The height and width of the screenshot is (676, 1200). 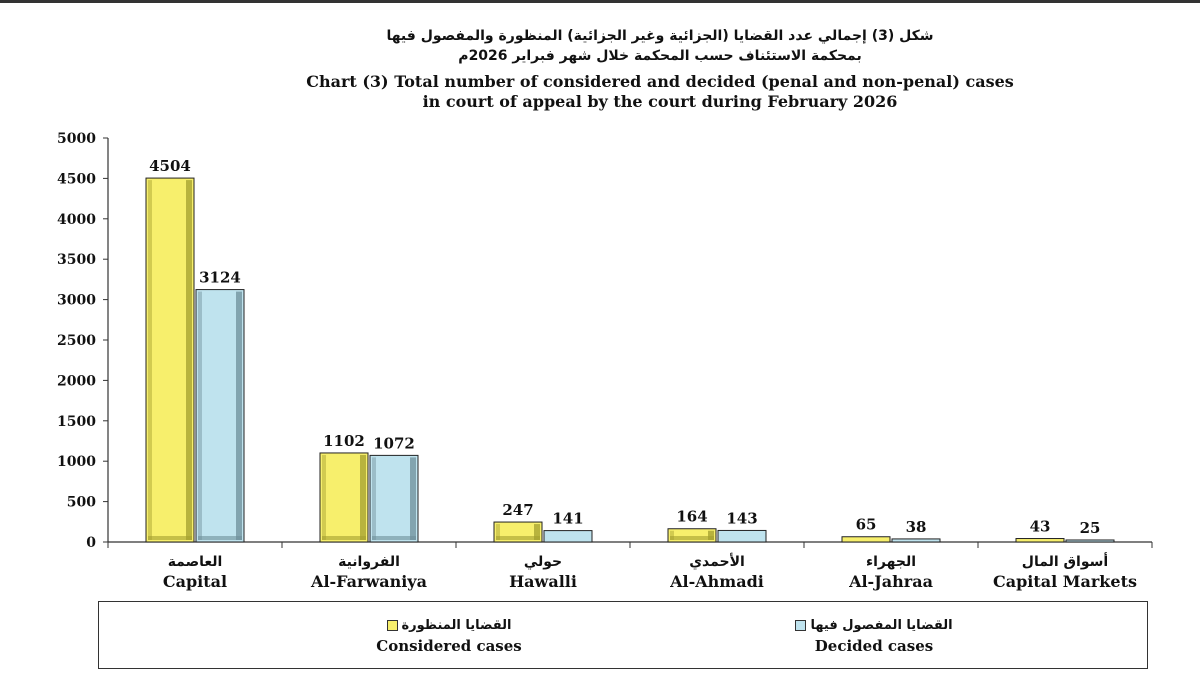 I want to click on legend-swatch-considered, so click(x=392, y=625).